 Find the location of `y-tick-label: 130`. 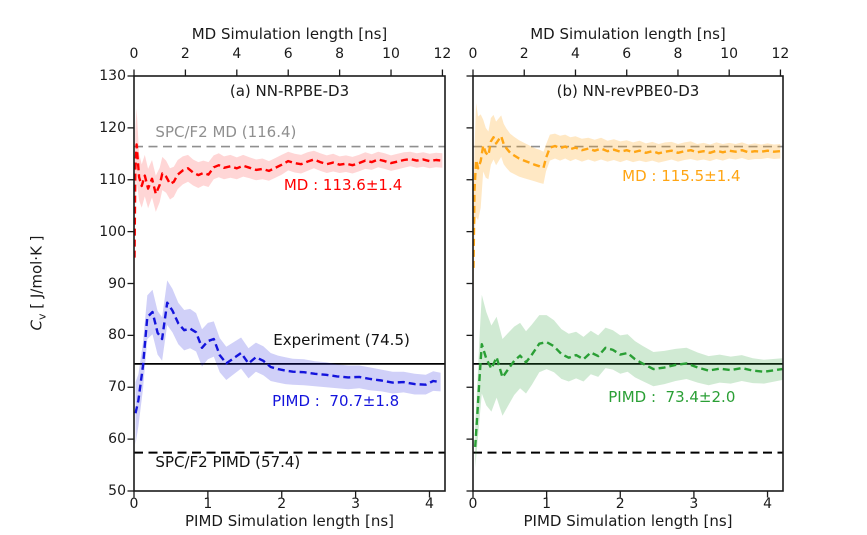

y-tick-label: 130 is located at coordinates (112, 76).